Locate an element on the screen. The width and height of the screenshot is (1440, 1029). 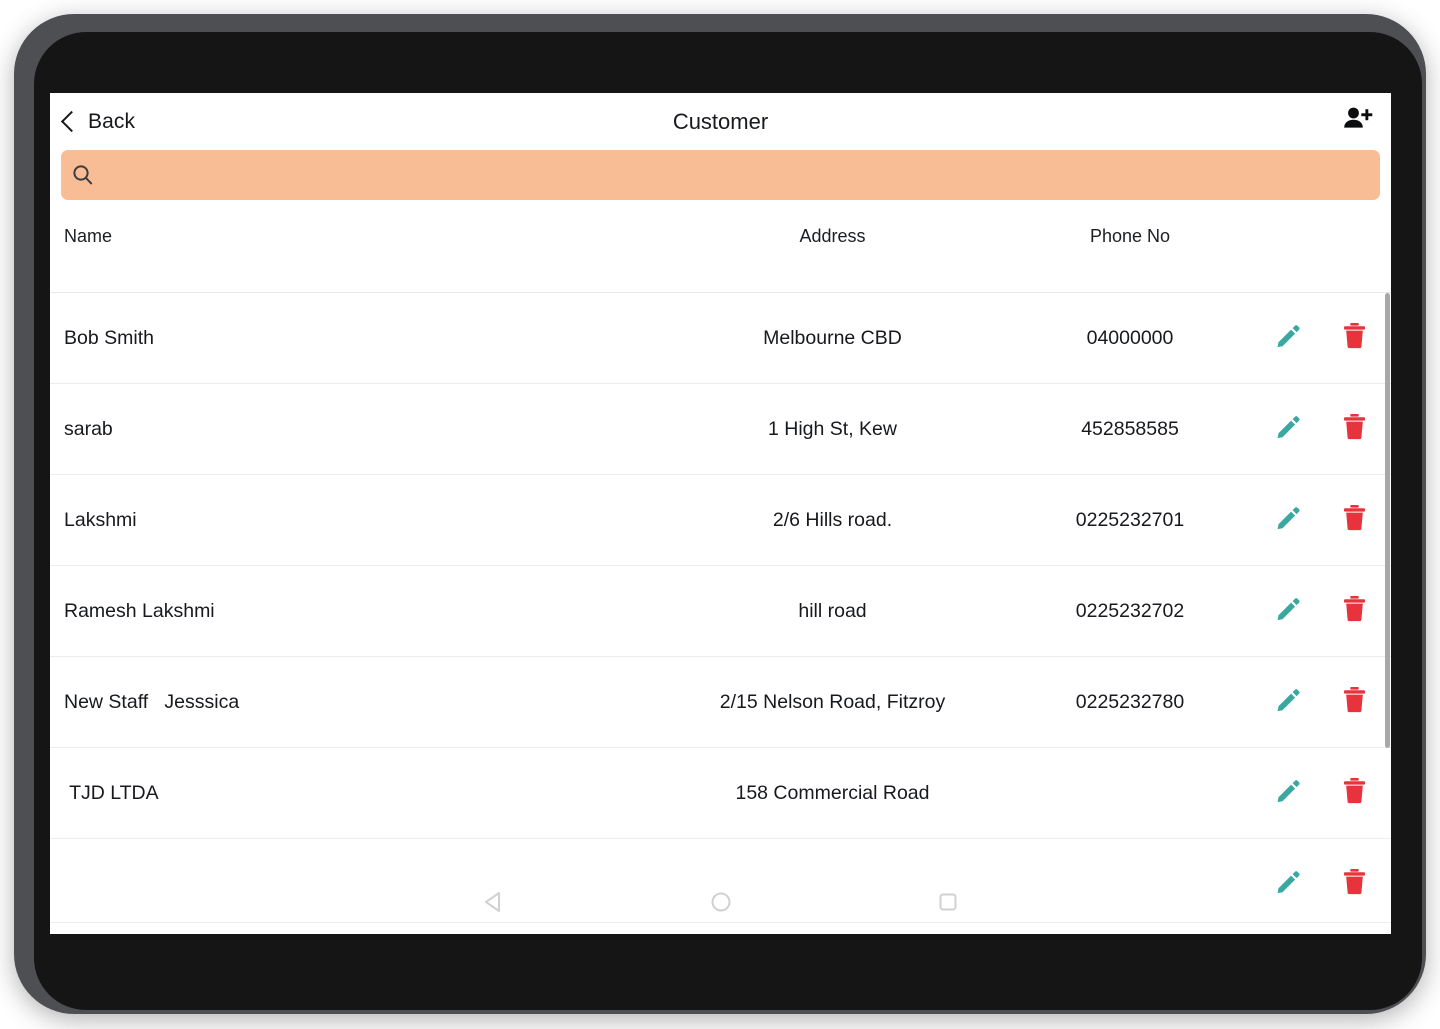
cell-address: hill road is located at coordinates (832, 610).